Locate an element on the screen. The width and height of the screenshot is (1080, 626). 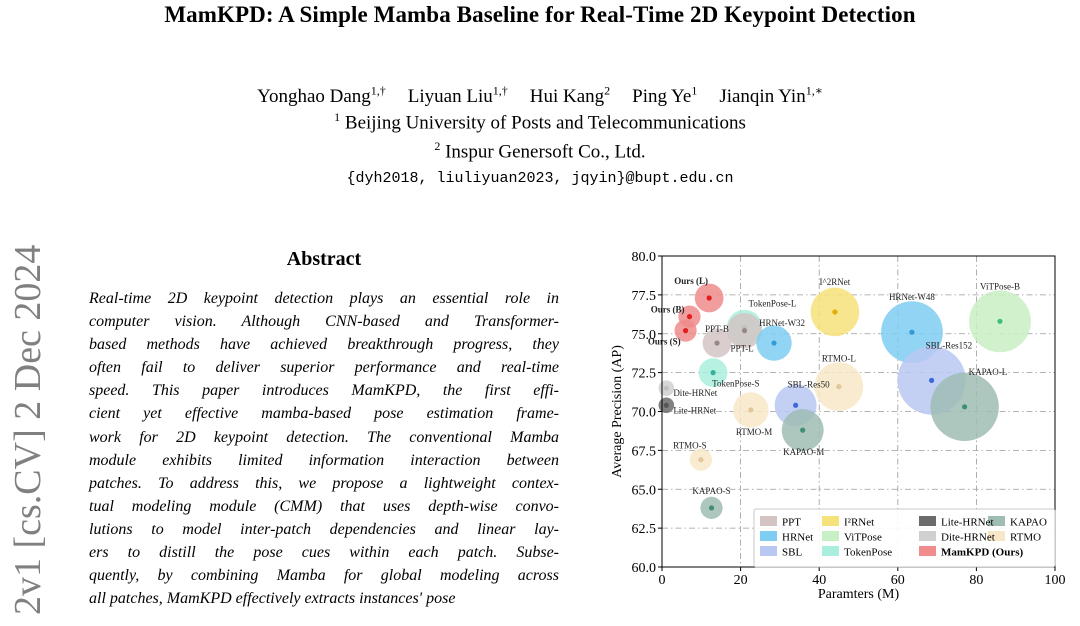
author-3: Hui Kang2 is located at coordinates (570, 96).